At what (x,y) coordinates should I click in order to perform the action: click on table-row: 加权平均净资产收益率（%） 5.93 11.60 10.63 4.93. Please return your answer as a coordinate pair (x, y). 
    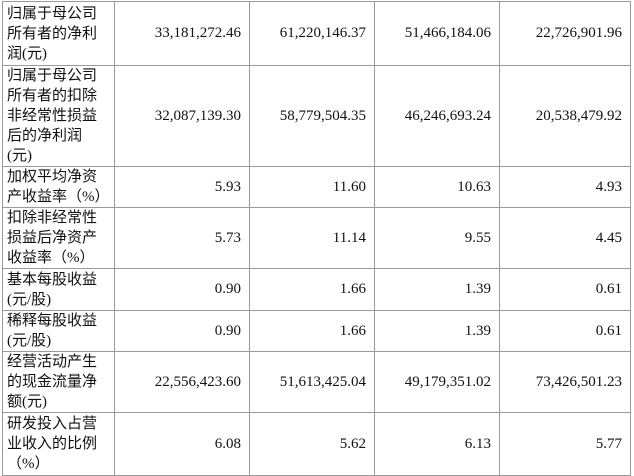
    Looking at the image, I should click on (316, 187).